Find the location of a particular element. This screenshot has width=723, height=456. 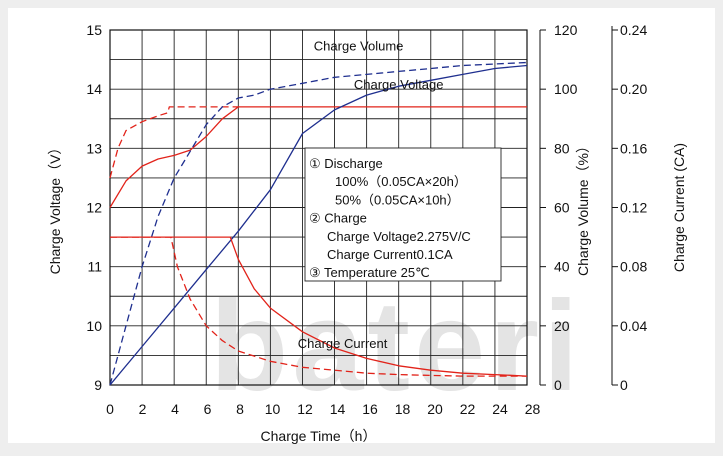

annotation-label: Charge Current is located at coordinates (343, 343).